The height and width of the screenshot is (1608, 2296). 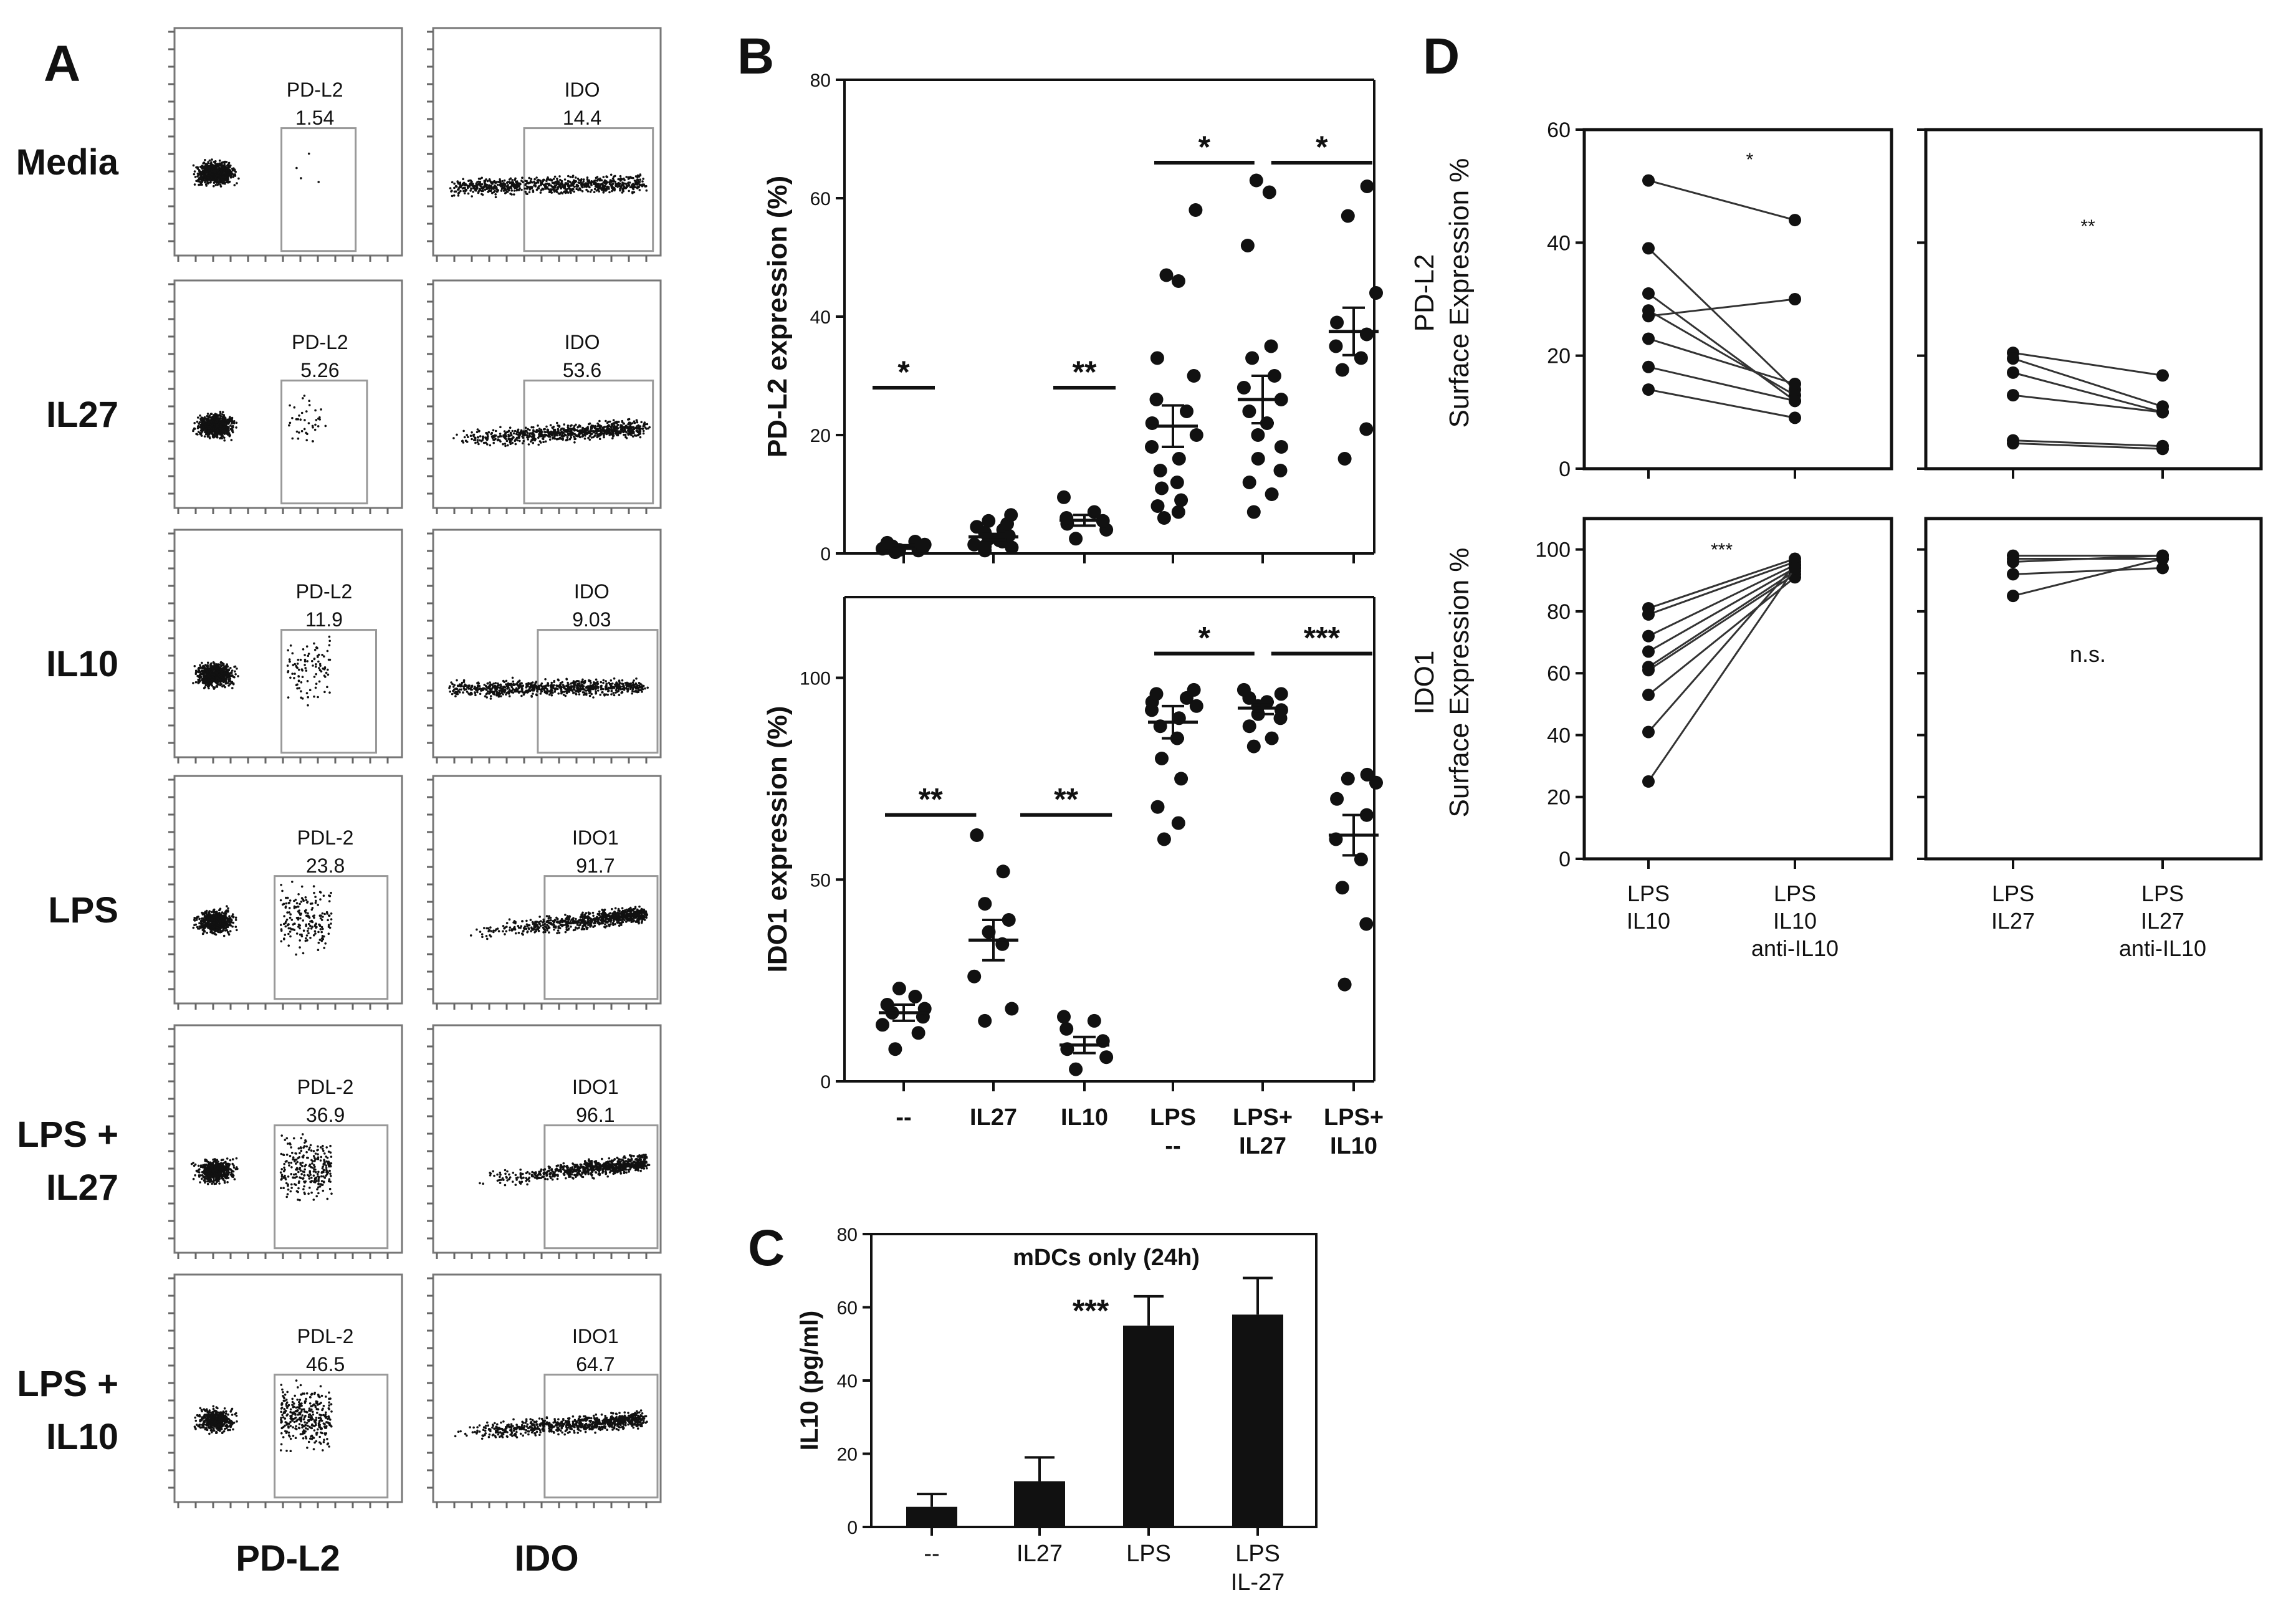 I want to click on panel-letter-b: B, so click(x=756, y=57).